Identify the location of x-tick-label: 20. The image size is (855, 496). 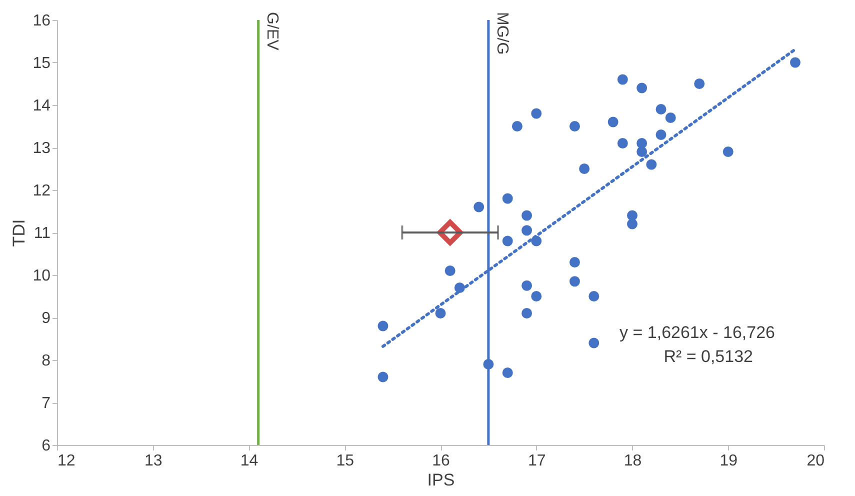
(815, 461).